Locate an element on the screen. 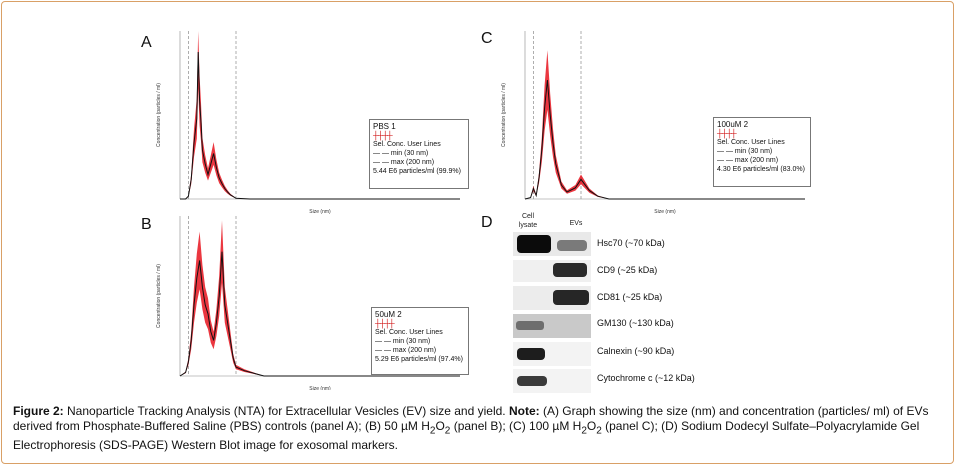 The height and width of the screenshot is (465, 955). wb-marker-calnexin: Calnexin (~90 kDa) is located at coordinates (636, 351).